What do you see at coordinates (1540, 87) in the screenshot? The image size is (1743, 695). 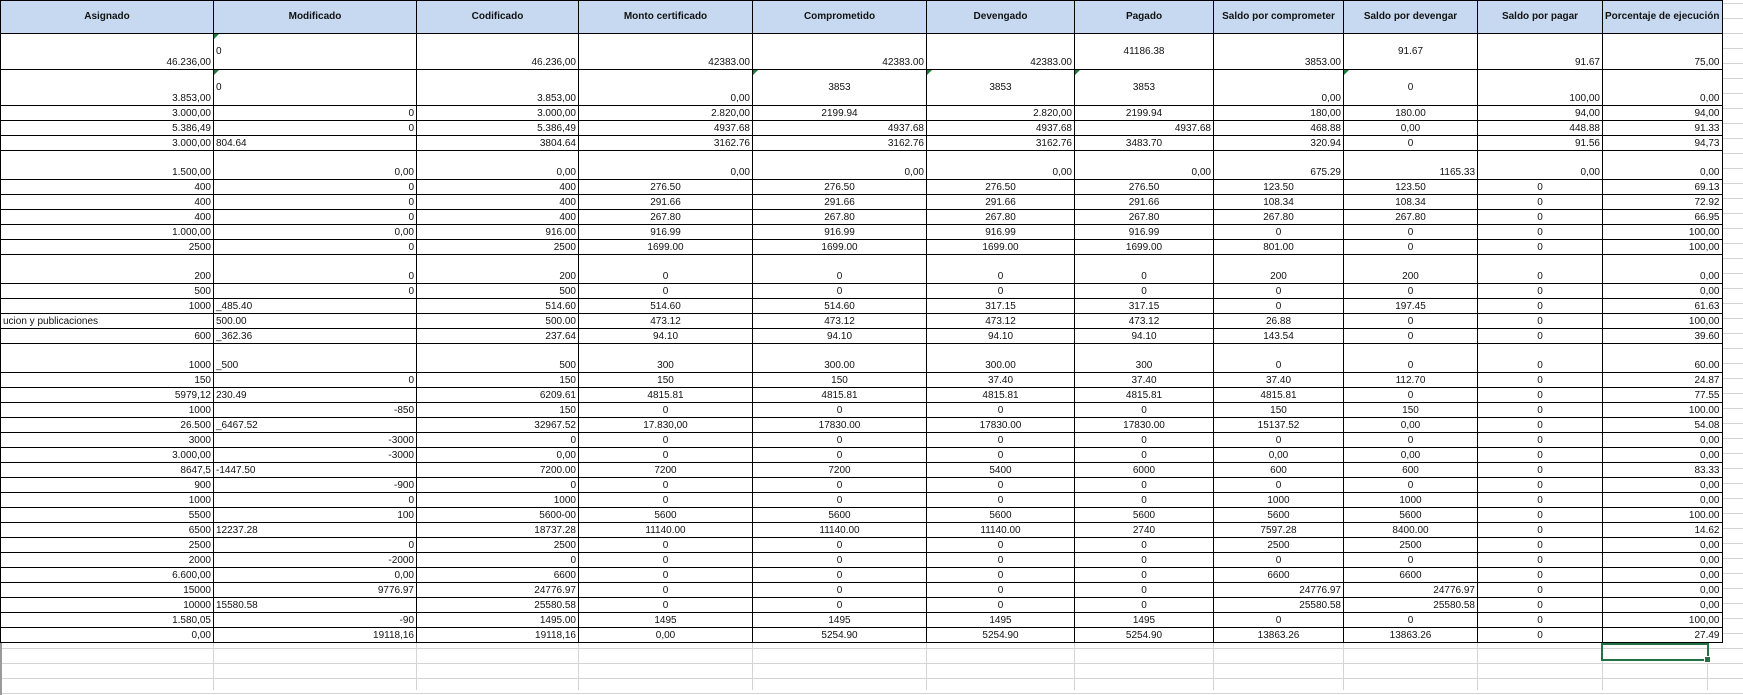 I see `cell-saldo-por-pagar: 100,00` at bounding box center [1540, 87].